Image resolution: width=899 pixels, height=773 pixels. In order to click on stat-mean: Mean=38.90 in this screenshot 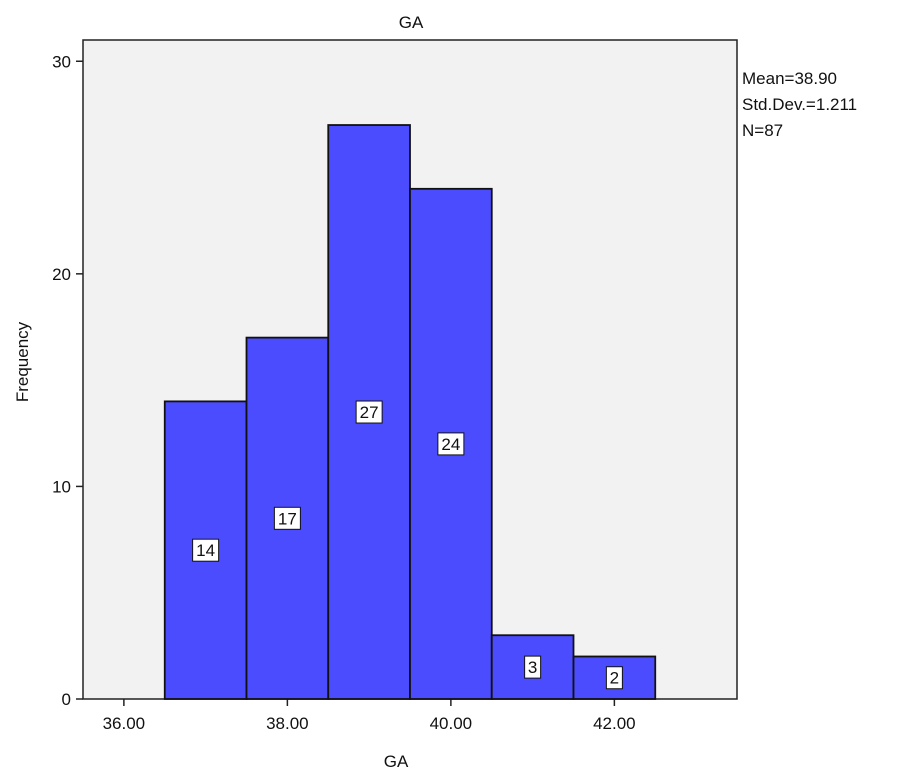, I will do `click(789, 78)`.